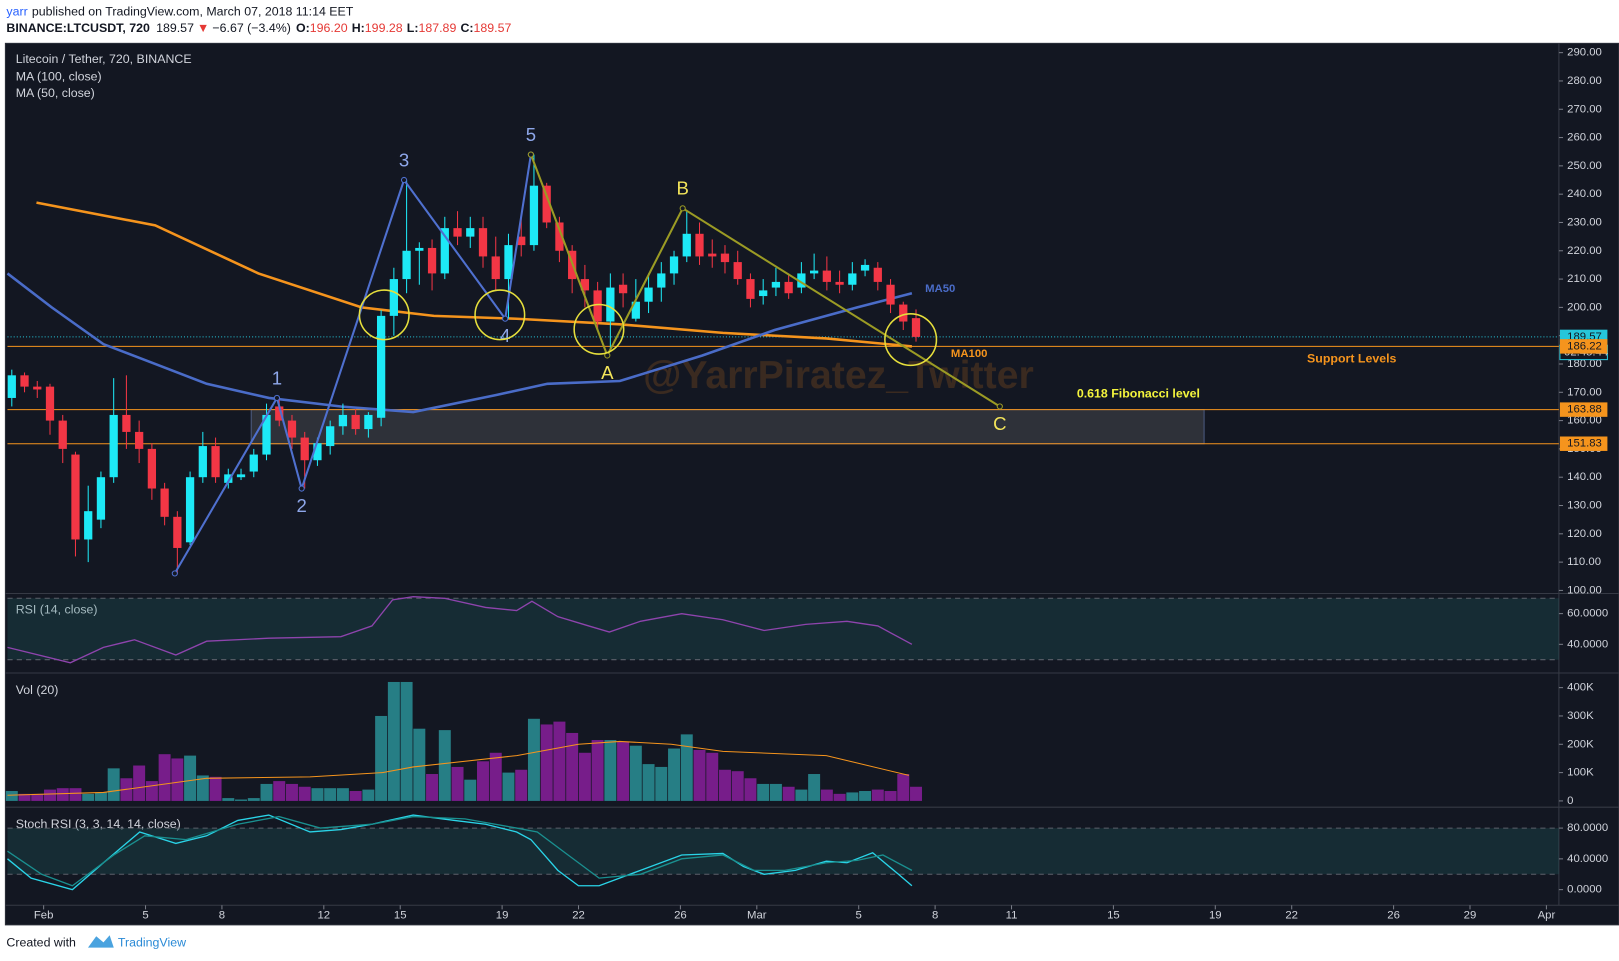  What do you see at coordinates (1584, 194) in the screenshot?
I see `y-tick-label: 240.00` at bounding box center [1584, 194].